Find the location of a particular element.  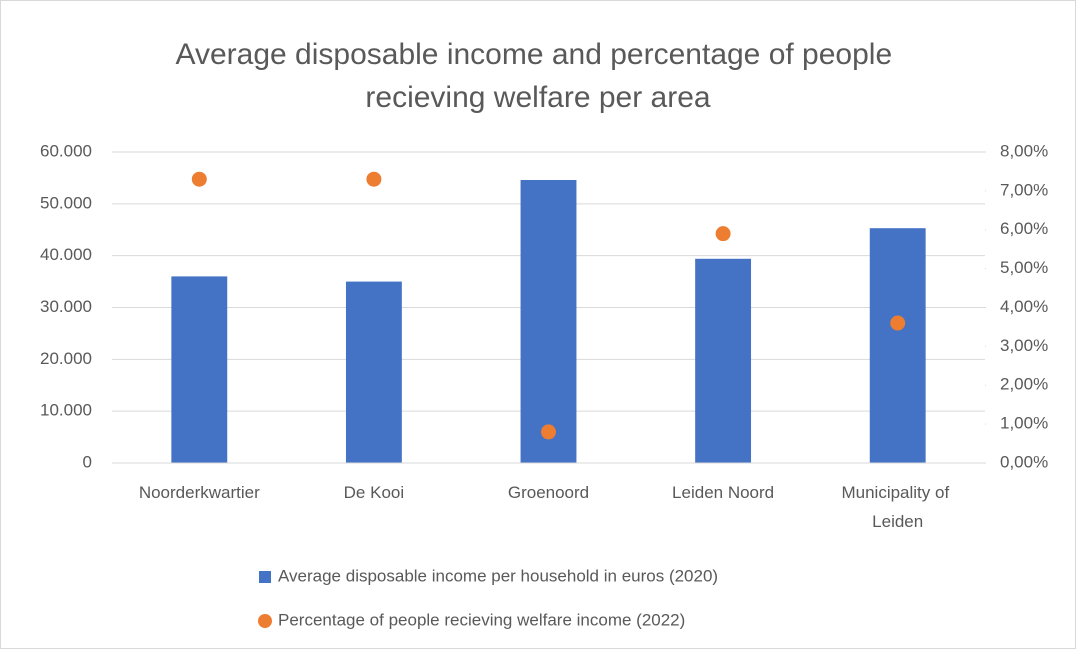

y2-tick-label: 2,00% is located at coordinates (1024, 384).